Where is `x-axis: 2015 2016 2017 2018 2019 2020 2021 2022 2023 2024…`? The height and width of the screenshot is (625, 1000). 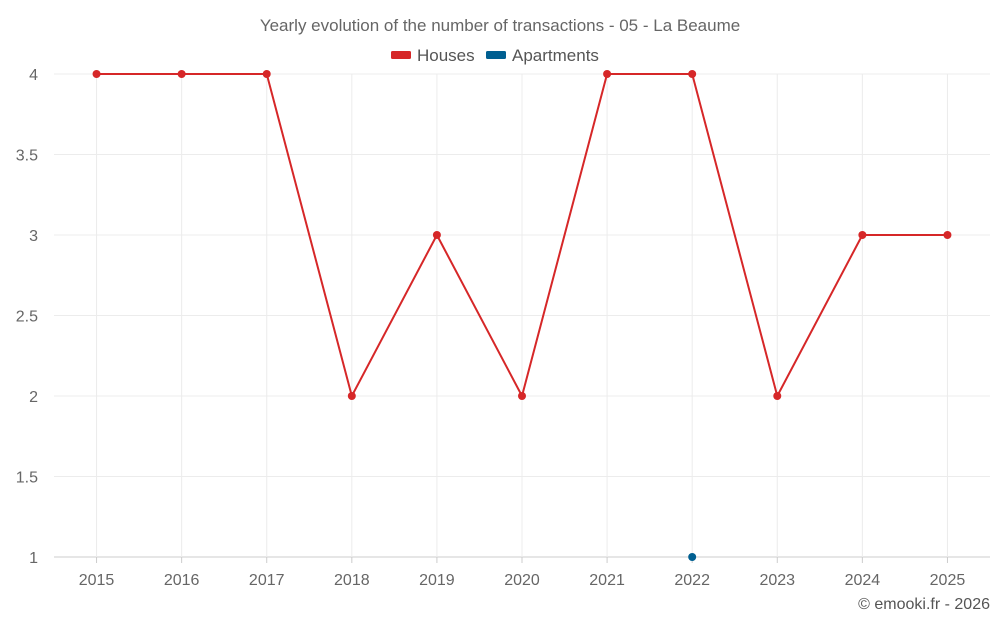
x-axis: 2015 2016 2017 2018 2019 2020 2021 2022 2023 2024… is located at coordinates (522, 573).